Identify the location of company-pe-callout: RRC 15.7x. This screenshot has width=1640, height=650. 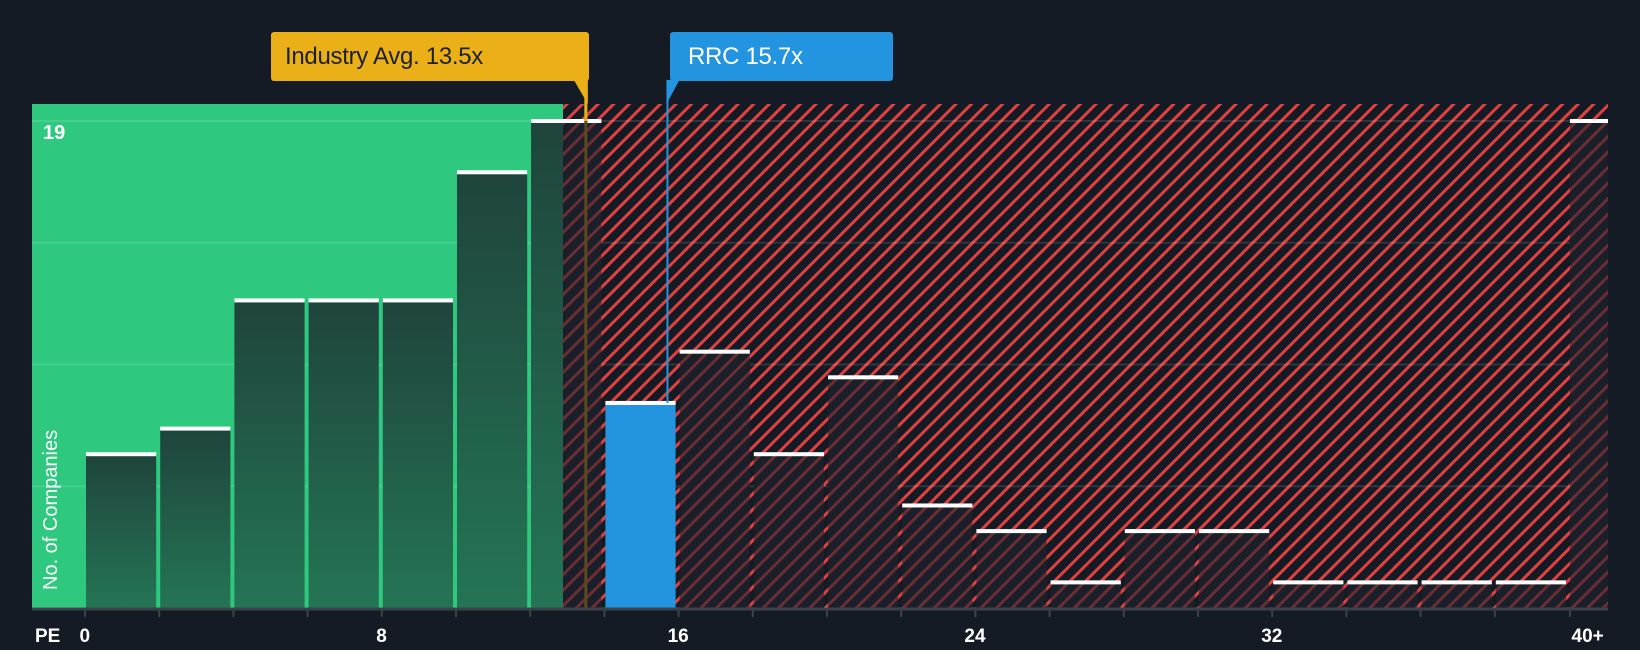
(781, 56).